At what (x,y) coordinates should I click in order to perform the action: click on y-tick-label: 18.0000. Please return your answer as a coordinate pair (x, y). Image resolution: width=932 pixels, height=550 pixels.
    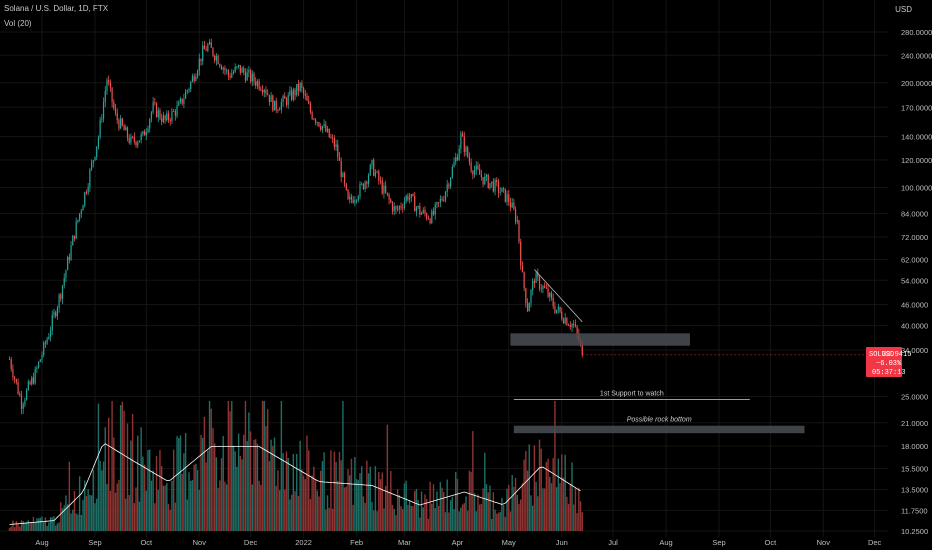
    Looking at the image, I should click on (914, 446).